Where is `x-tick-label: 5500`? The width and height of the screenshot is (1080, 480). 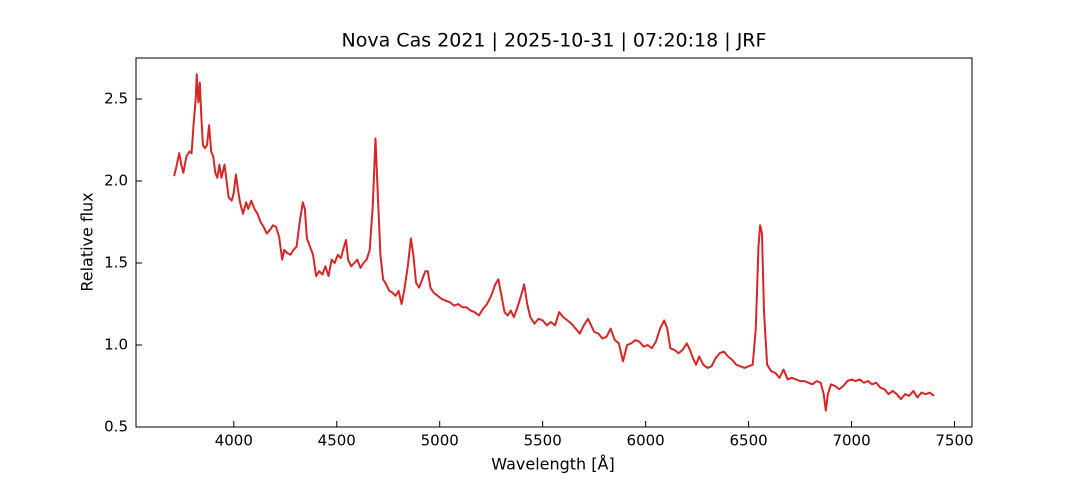
x-tick-label: 5500 is located at coordinates (543, 441).